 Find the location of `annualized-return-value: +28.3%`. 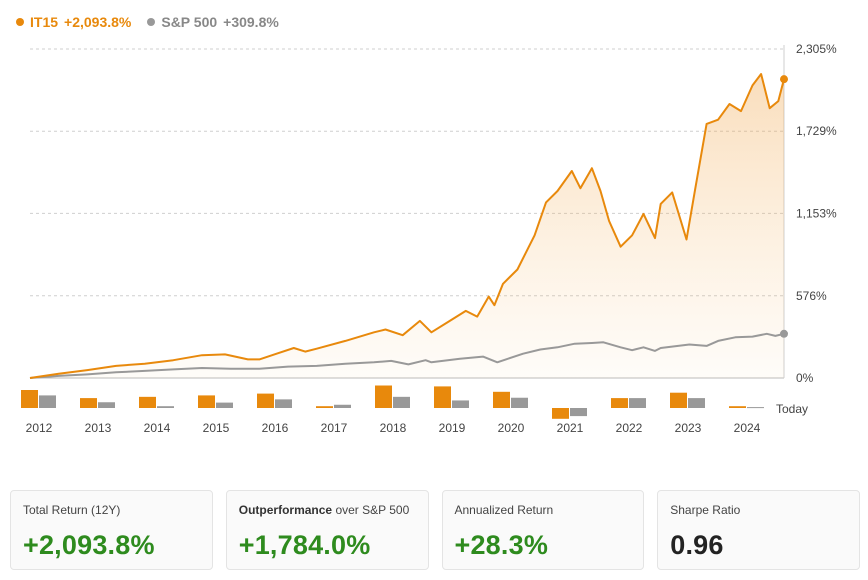

annualized-return-value: +28.3% is located at coordinates (501, 545).